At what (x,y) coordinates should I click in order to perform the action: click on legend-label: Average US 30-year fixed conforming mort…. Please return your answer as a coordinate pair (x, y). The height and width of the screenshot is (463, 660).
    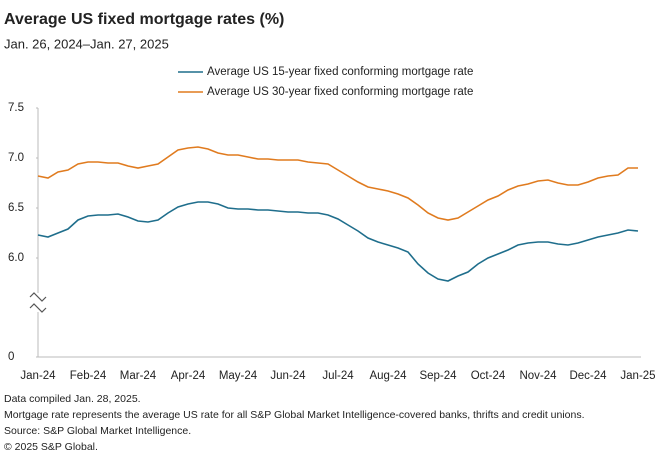
    Looking at the image, I should click on (340, 92).